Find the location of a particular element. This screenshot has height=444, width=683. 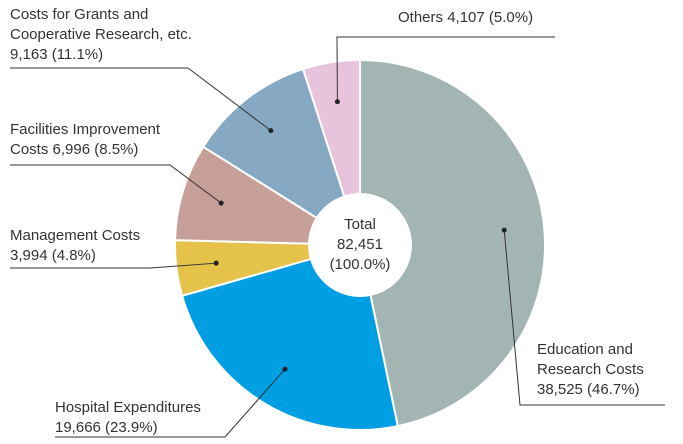

value-label: 3,994 (4.8%) is located at coordinates (53, 255).